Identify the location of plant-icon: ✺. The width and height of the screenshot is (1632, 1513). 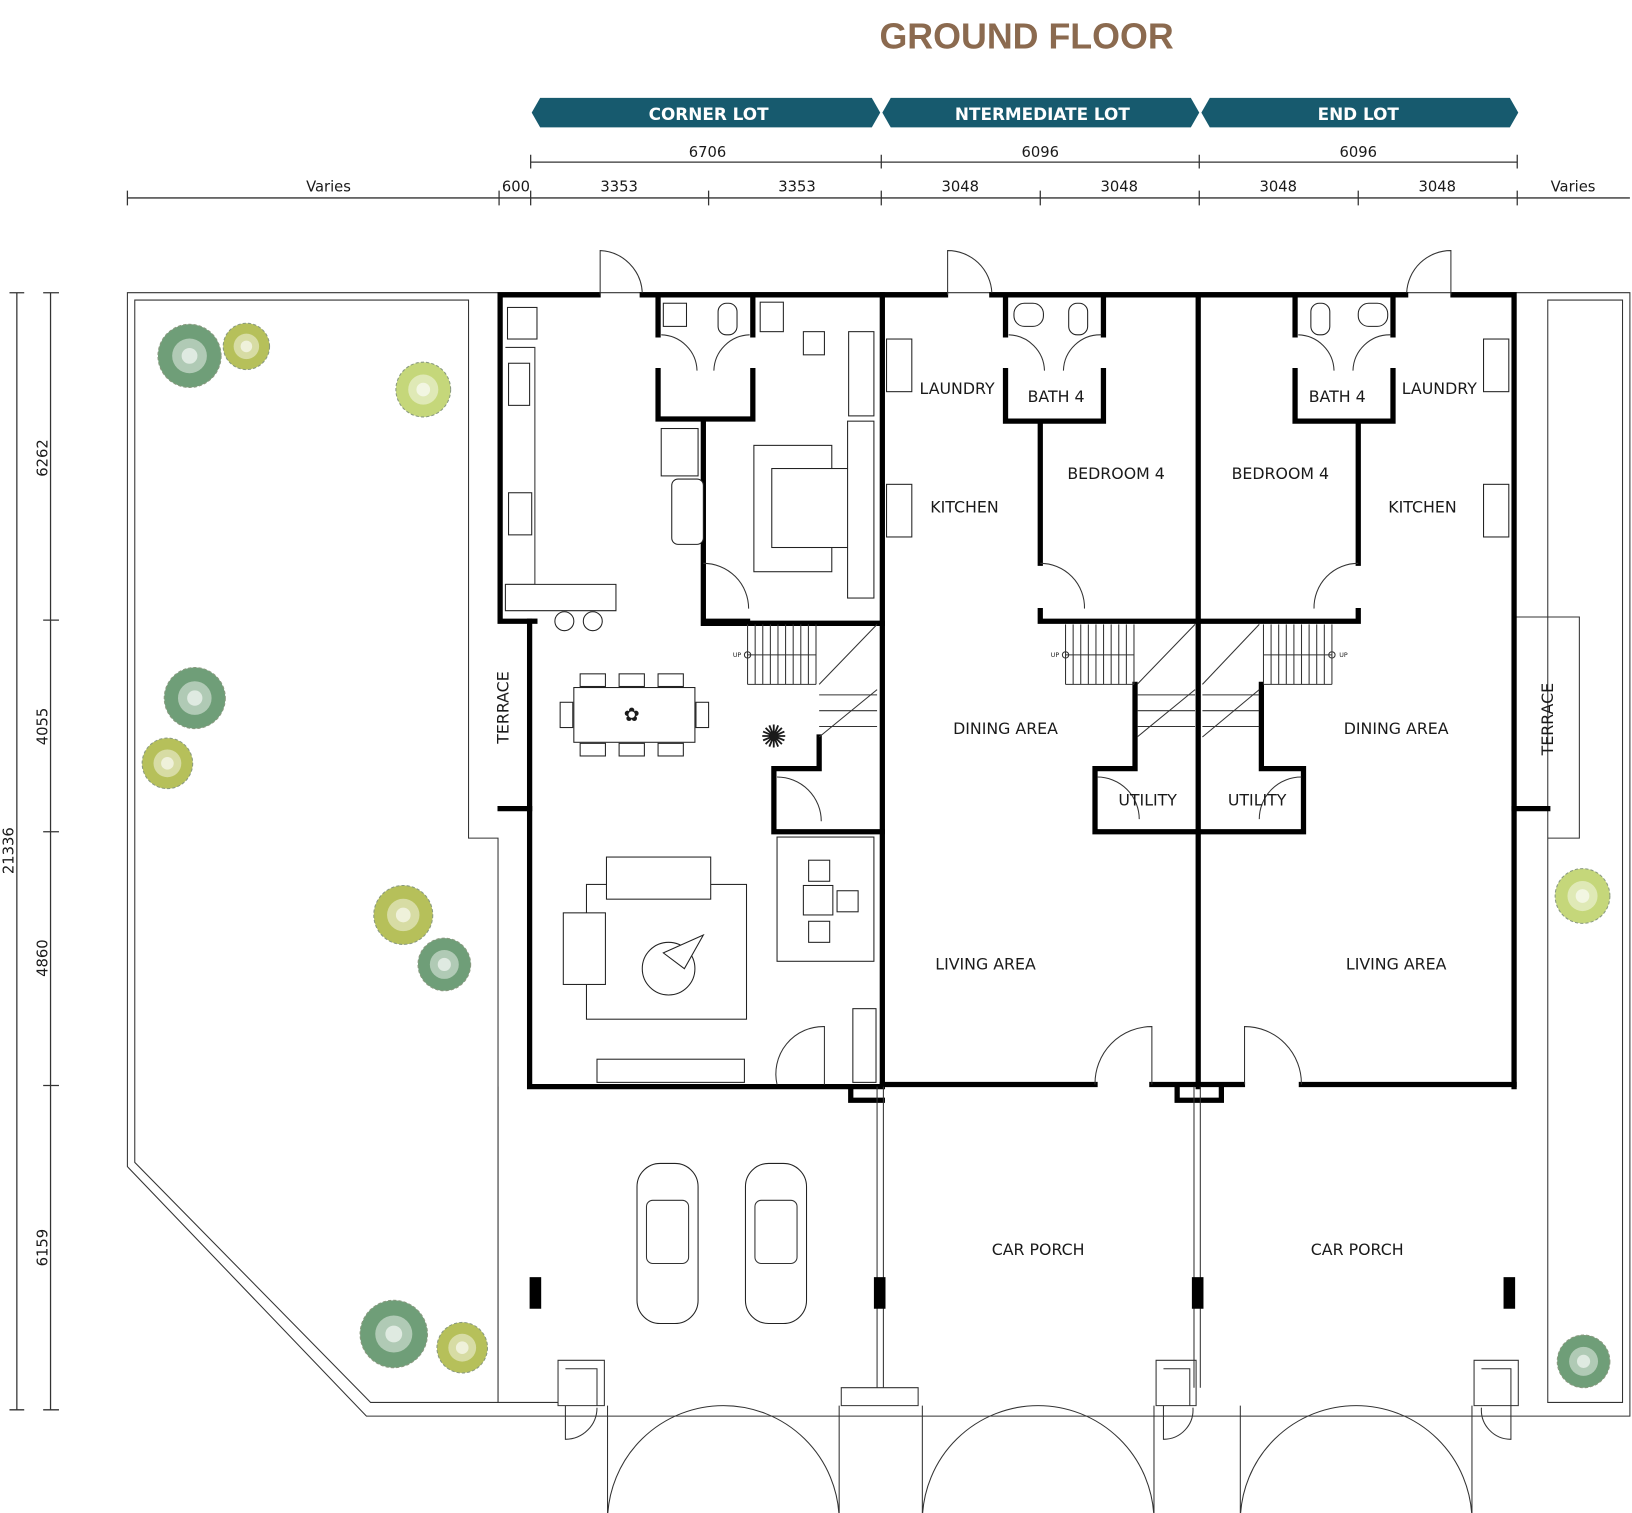
(774, 738).